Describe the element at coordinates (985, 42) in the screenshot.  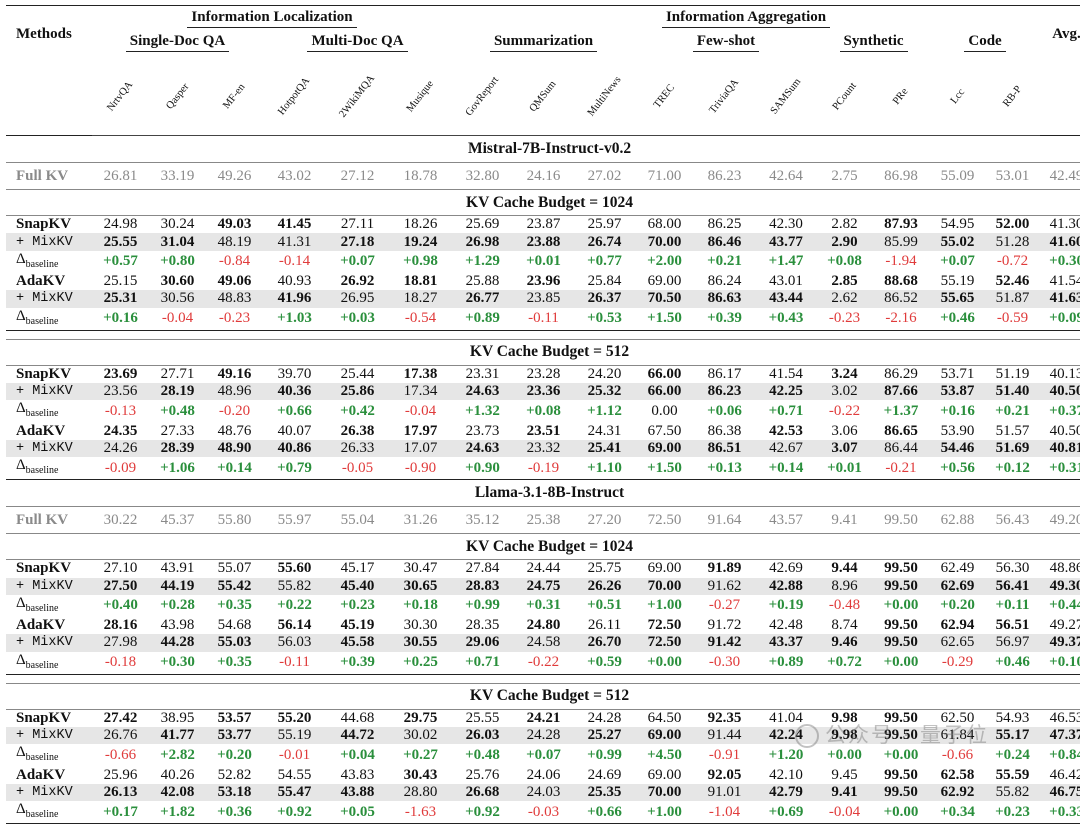
I see `subgroup-code: Code` at that location.